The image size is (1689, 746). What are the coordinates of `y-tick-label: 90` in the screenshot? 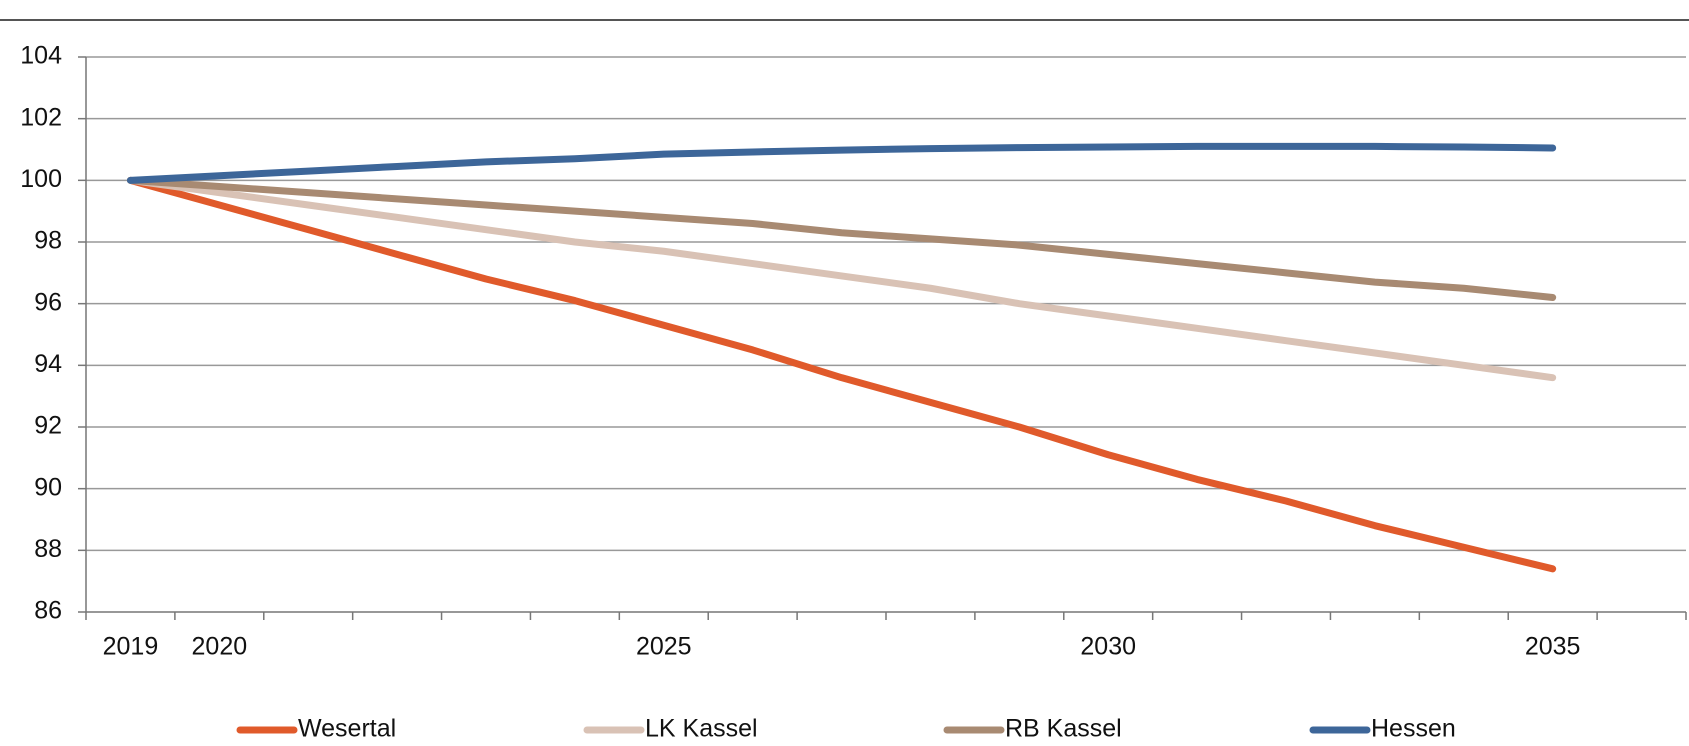 It's located at (48, 487).